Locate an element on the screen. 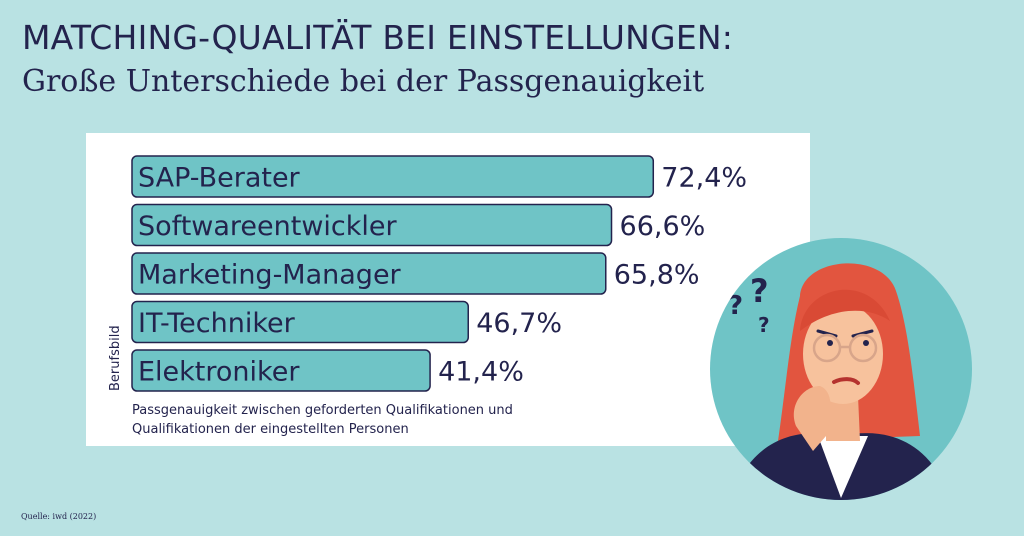  bar-category-label: Marketing-Manager is located at coordinates (270, 275).